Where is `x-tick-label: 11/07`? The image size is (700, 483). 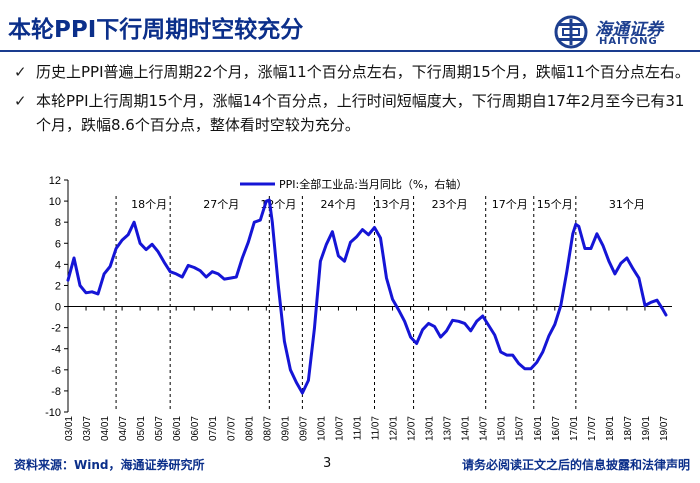
x-tick-label: 11/07 is located at coordinates (376, 428).